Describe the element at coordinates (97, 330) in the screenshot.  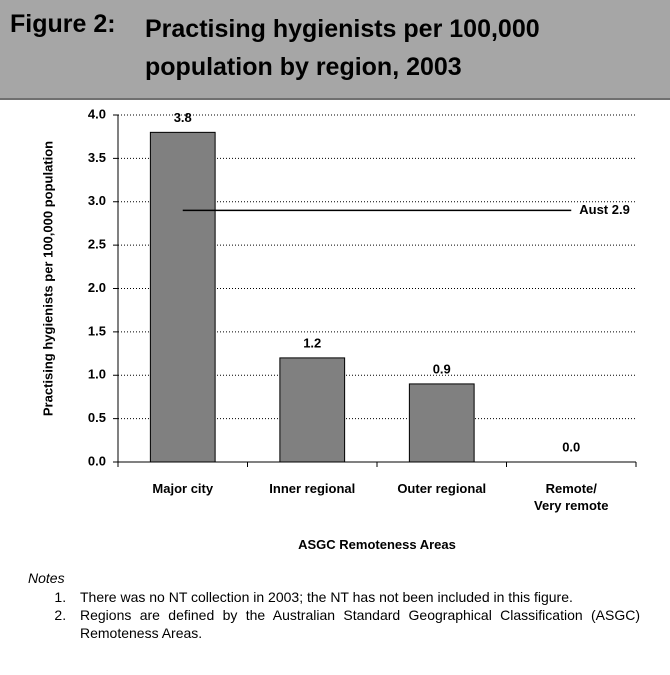
I see `y-tick-label: 1.5` at that location.